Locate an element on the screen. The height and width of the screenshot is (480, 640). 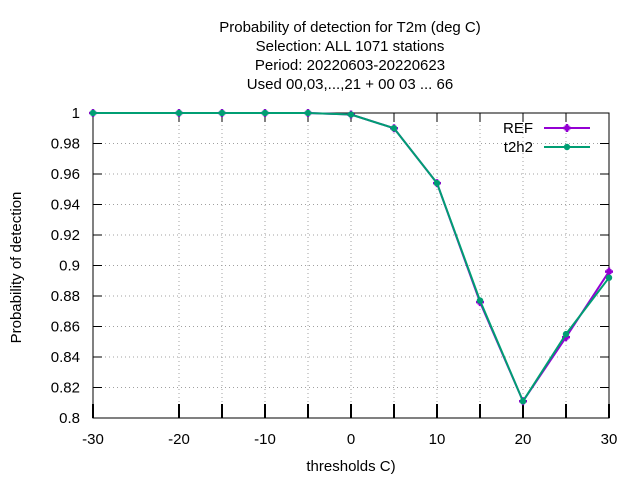
y-tick-label: 0.86 is located at coordinates (65, 327).